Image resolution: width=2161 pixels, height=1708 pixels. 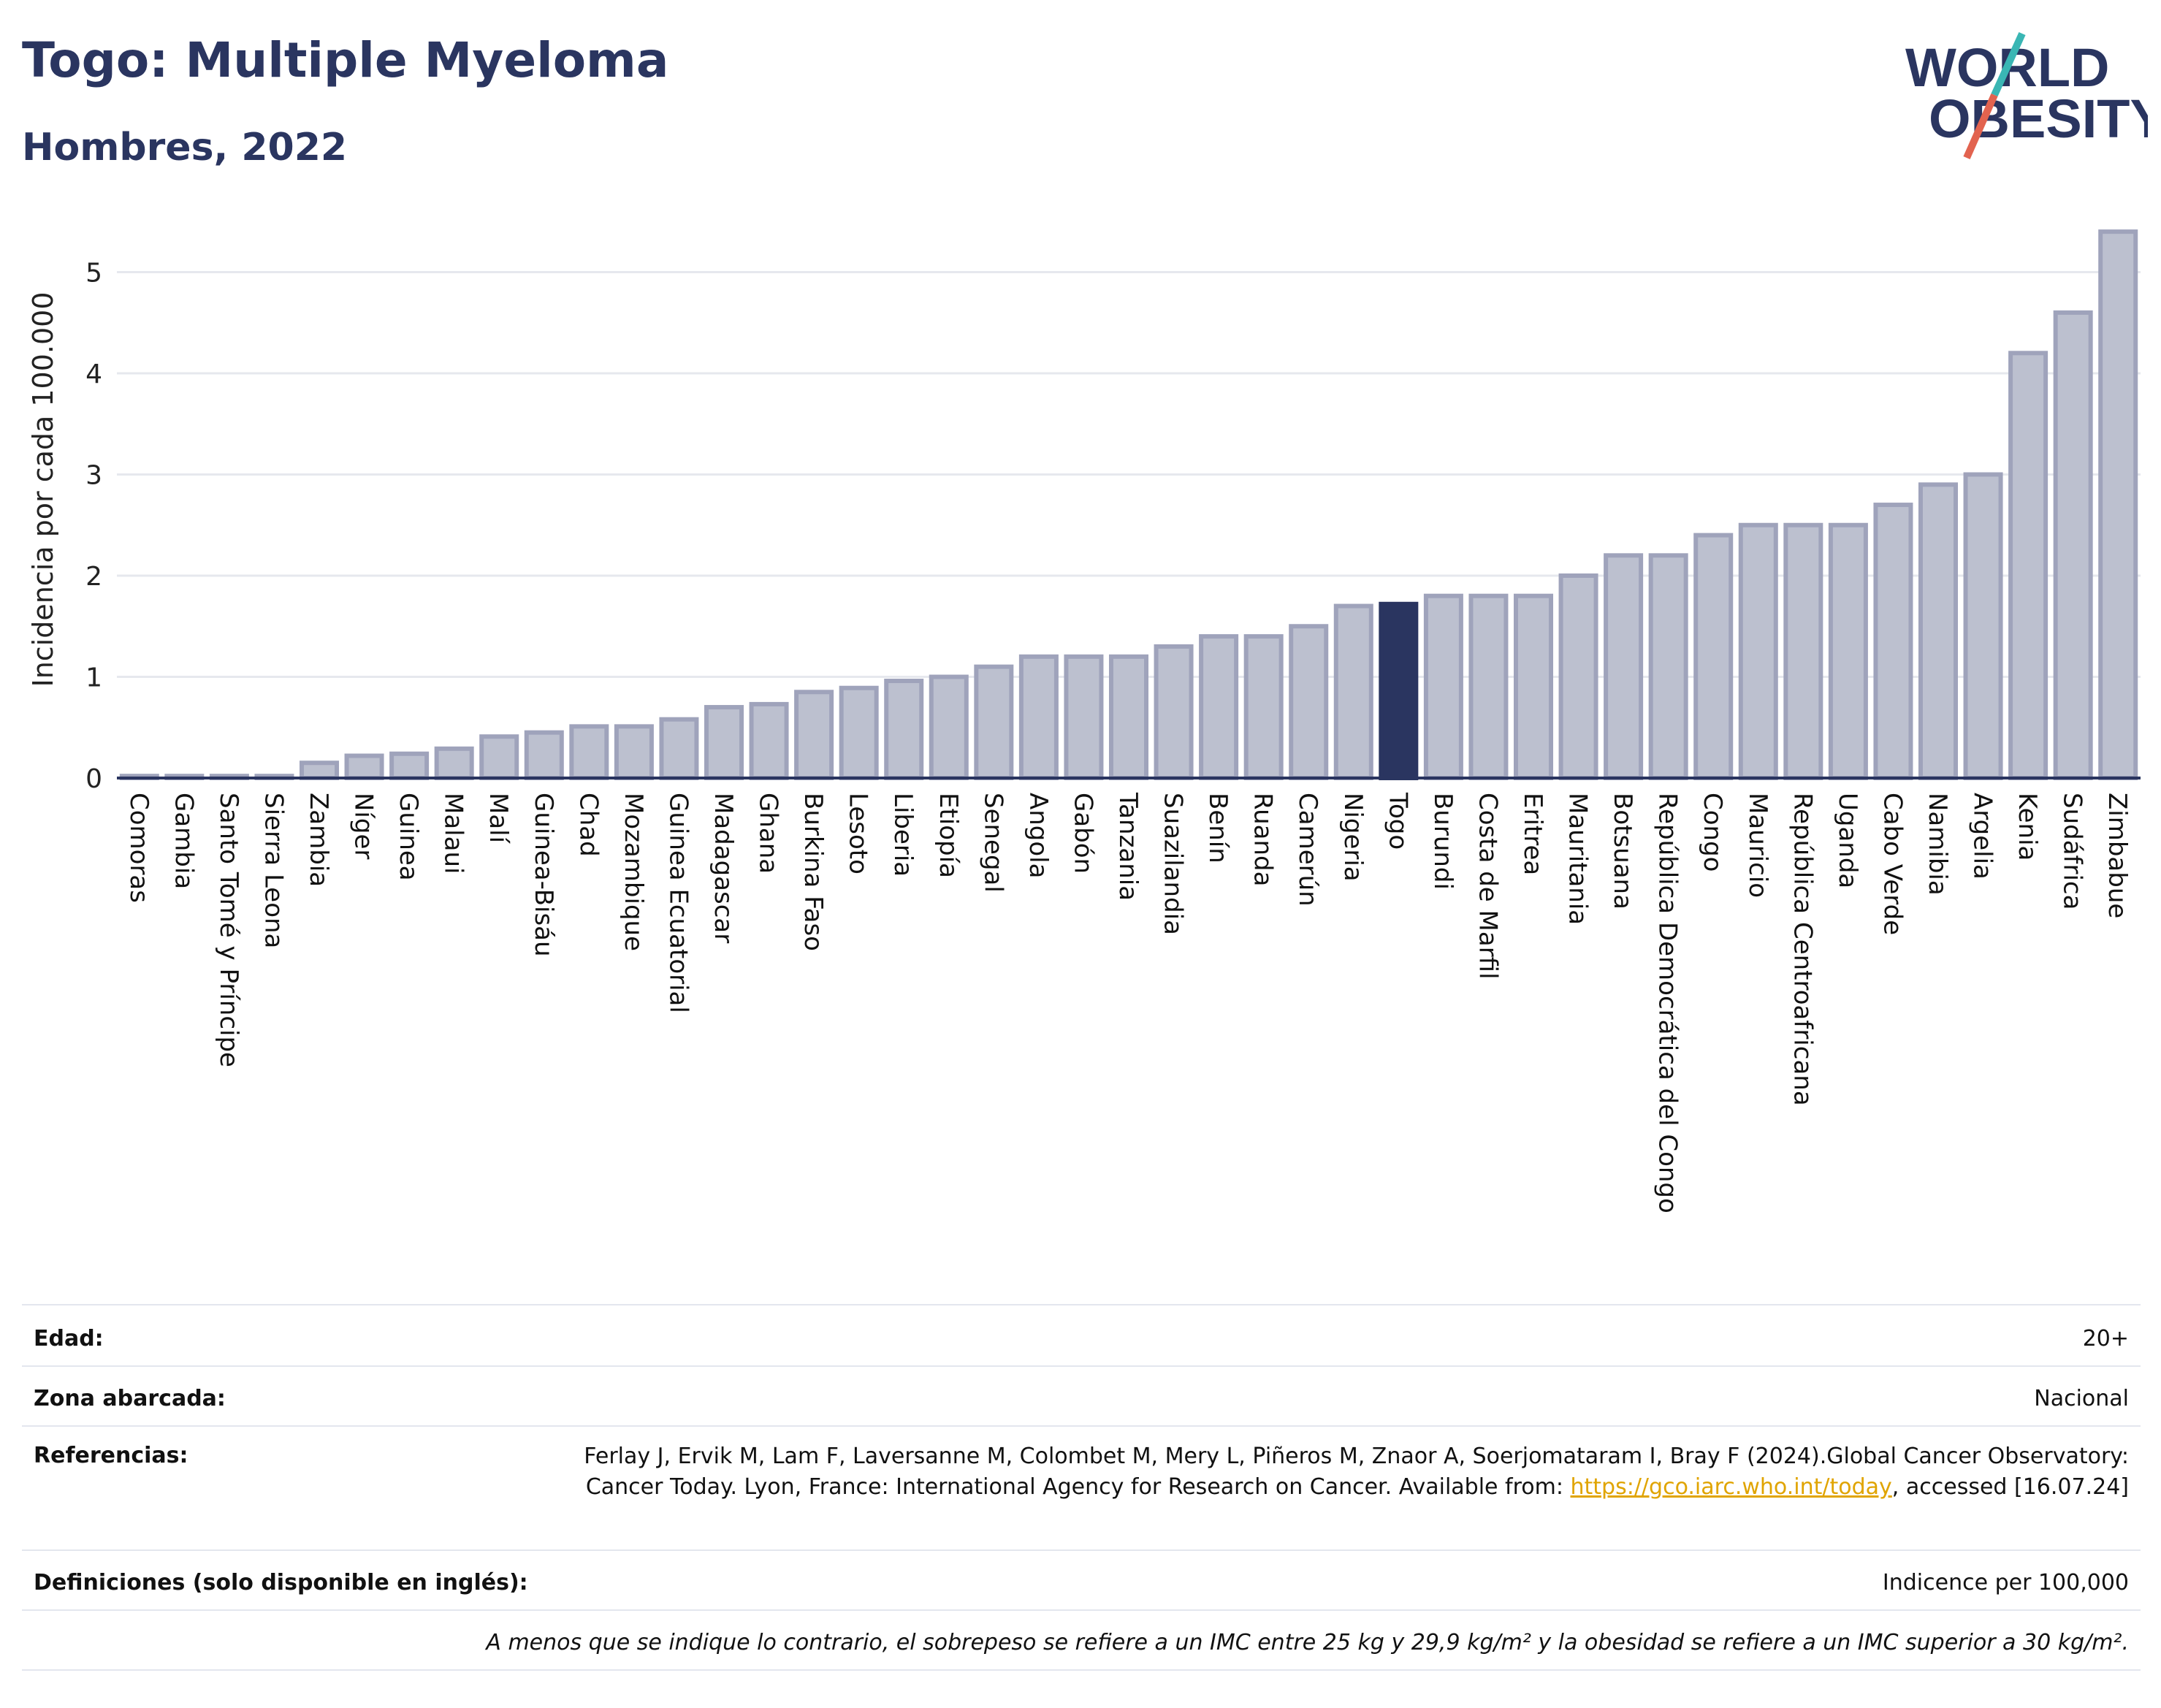 I want to click on bar-angola, so click(x=1038, y=717).